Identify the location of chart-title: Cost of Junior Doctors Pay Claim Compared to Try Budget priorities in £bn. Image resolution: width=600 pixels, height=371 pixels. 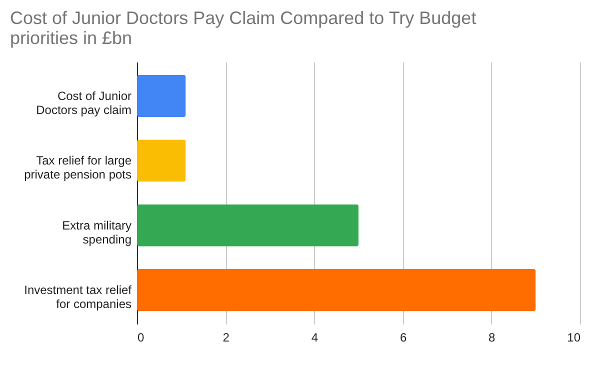
(243, 28).